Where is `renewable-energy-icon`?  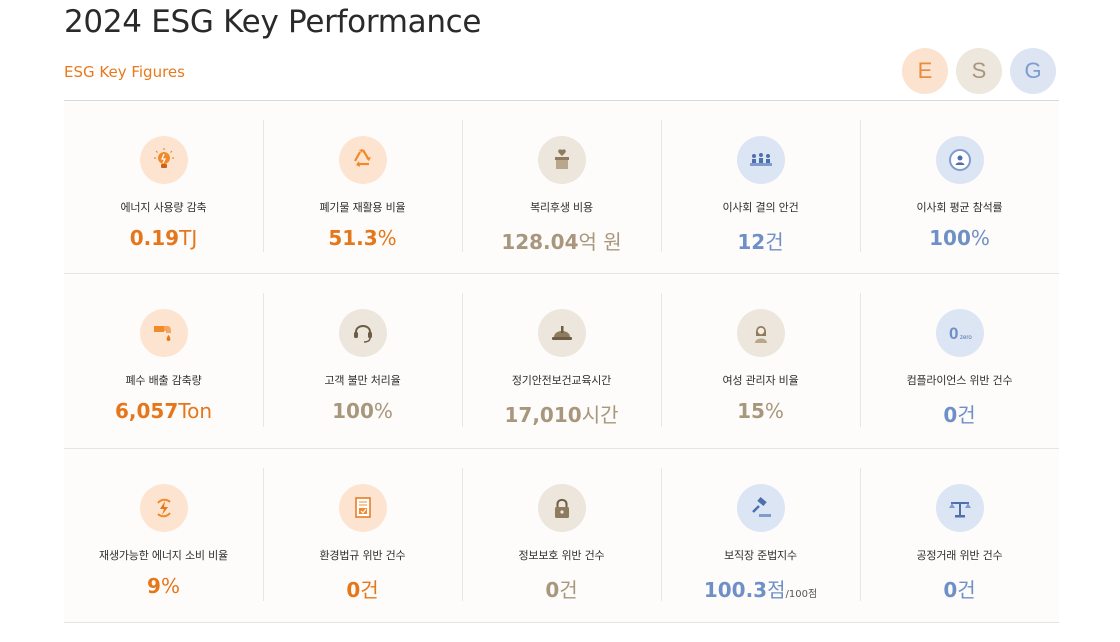
renewable-energy-icon is located at coordinates (163, 508).